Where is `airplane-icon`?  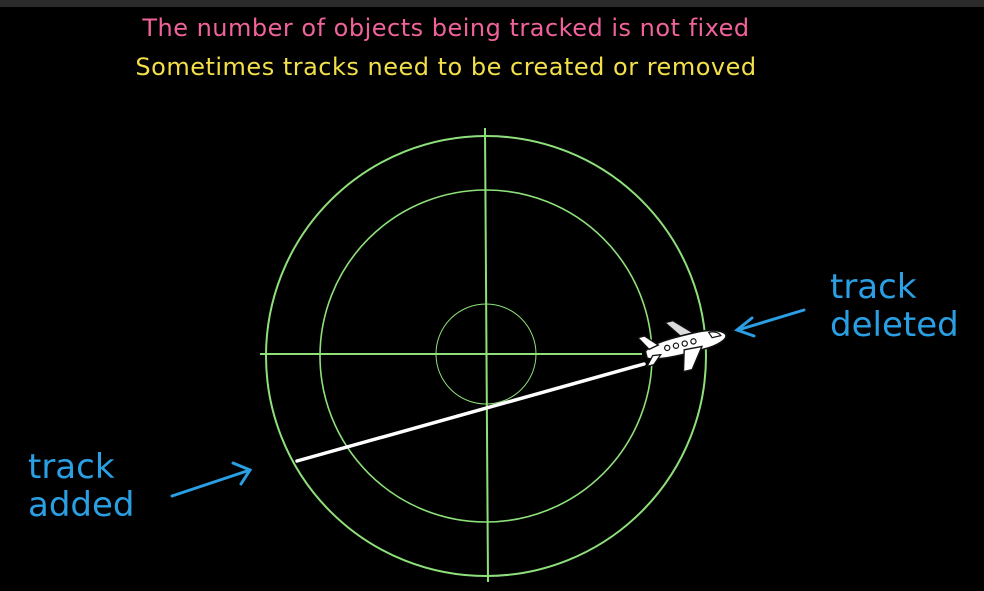 airplane-icon is located at coordinates (681, 346).